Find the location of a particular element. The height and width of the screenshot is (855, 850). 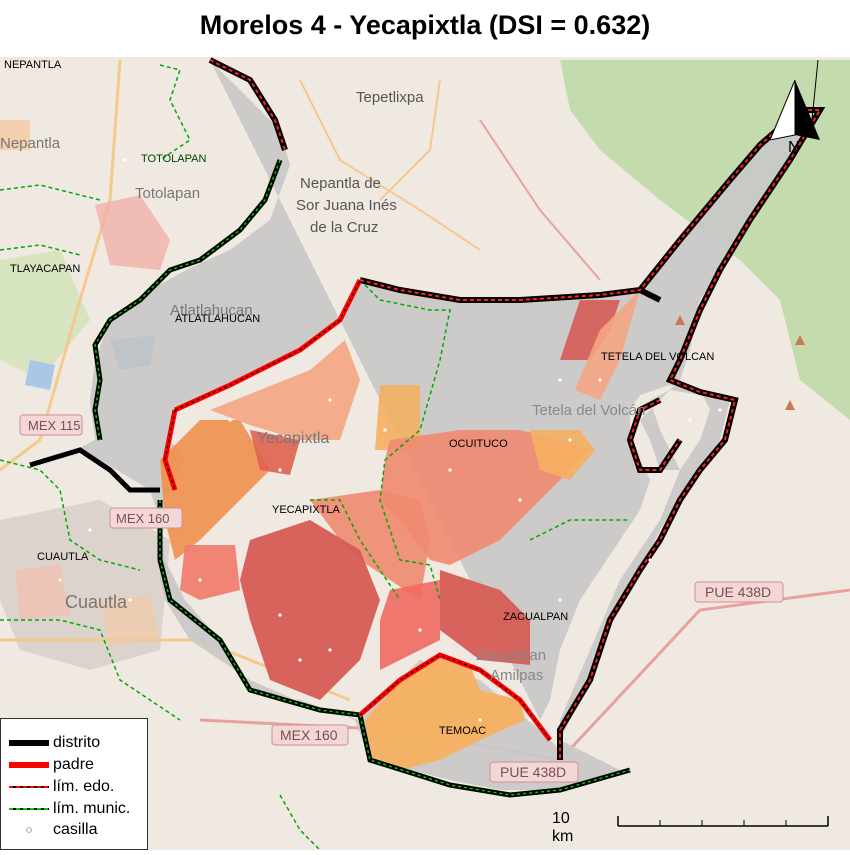

municipality-label-temoac: TEMOAC is located at coordinates (462, 731).